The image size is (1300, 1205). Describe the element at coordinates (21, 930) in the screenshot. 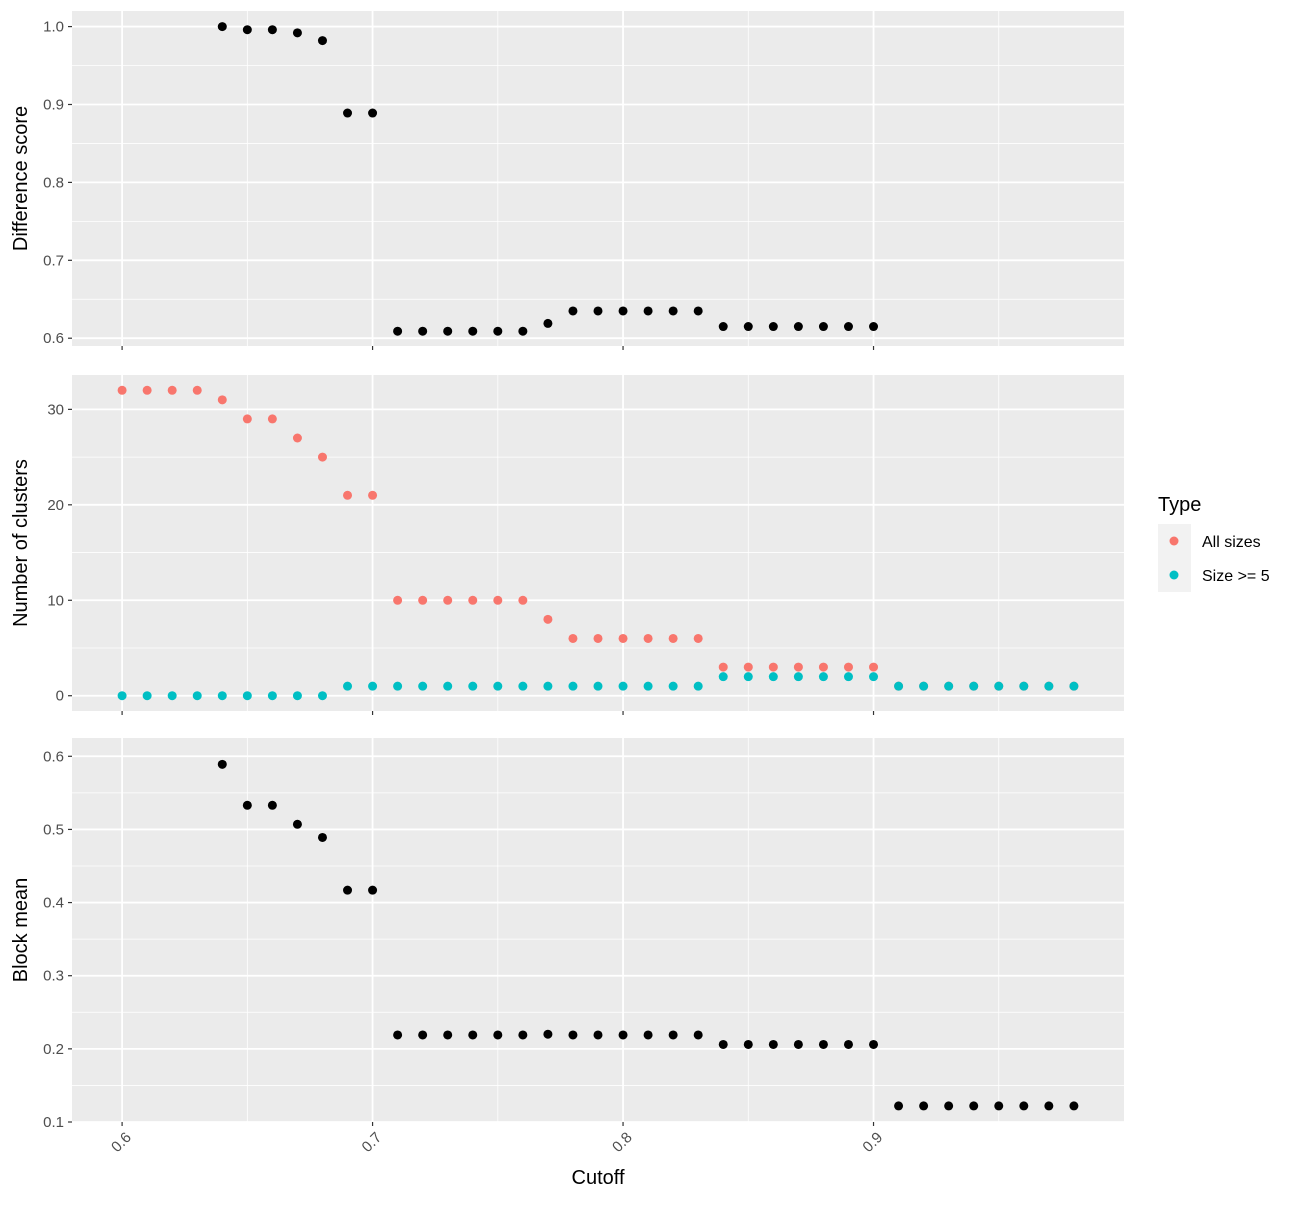

I see `y-axis-title: Block mean` at that location.